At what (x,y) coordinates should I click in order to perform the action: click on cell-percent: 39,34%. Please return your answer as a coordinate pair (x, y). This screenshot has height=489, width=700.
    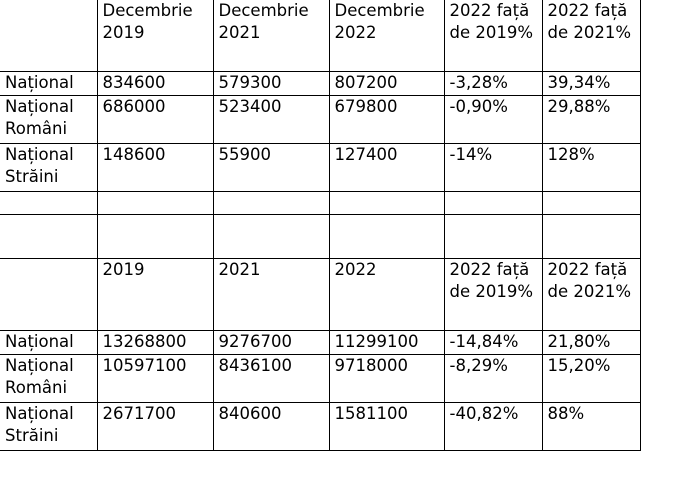
    Looking at the image, I should click on (591, 83).